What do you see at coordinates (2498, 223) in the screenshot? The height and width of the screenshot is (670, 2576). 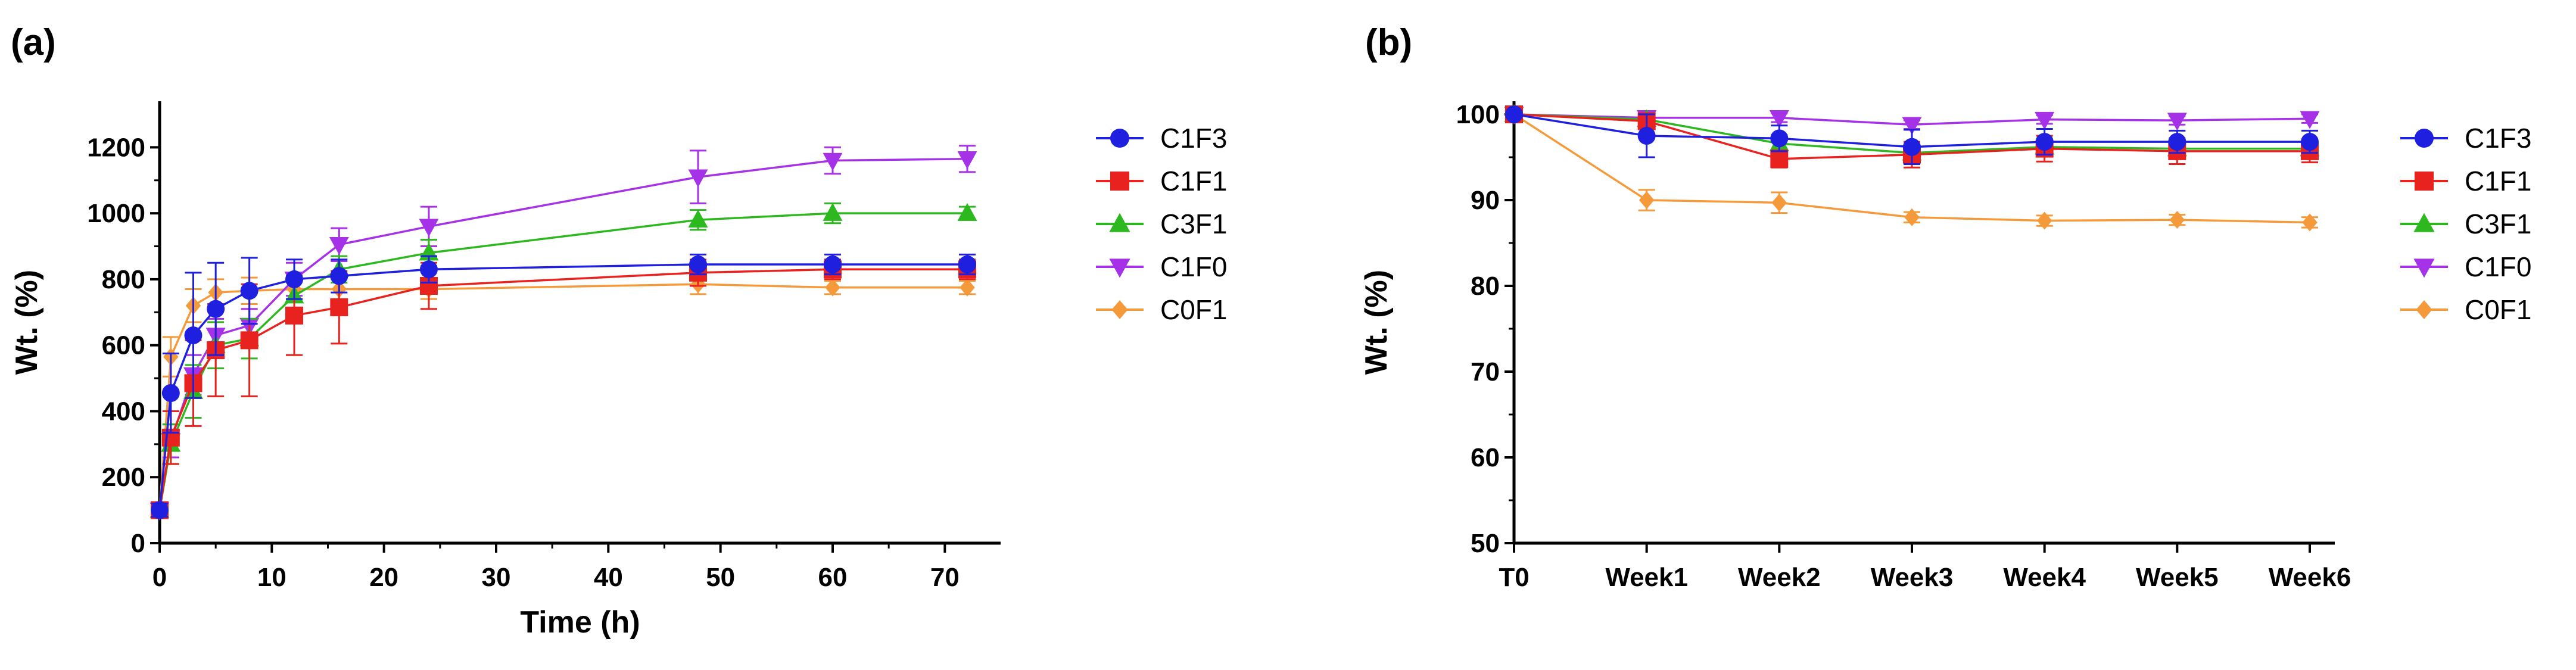 I see `legend-label: C3F1` at bounding box center [2498, 223].